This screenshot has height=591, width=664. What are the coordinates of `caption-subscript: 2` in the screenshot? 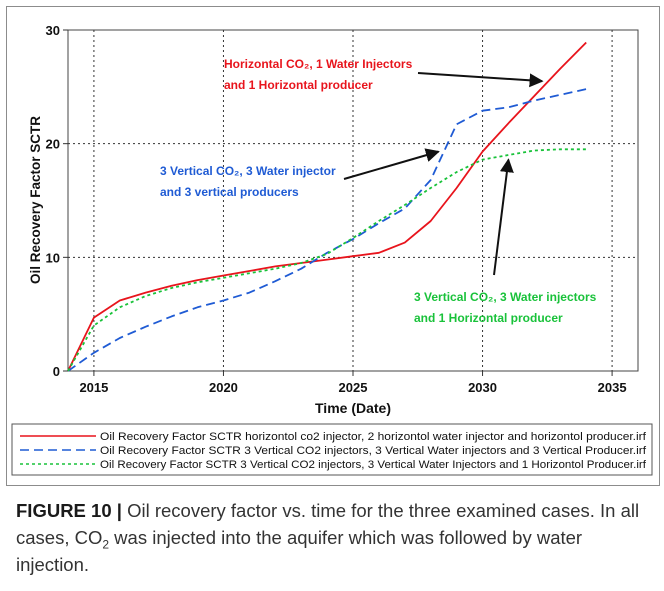 It's located at (106, 544).